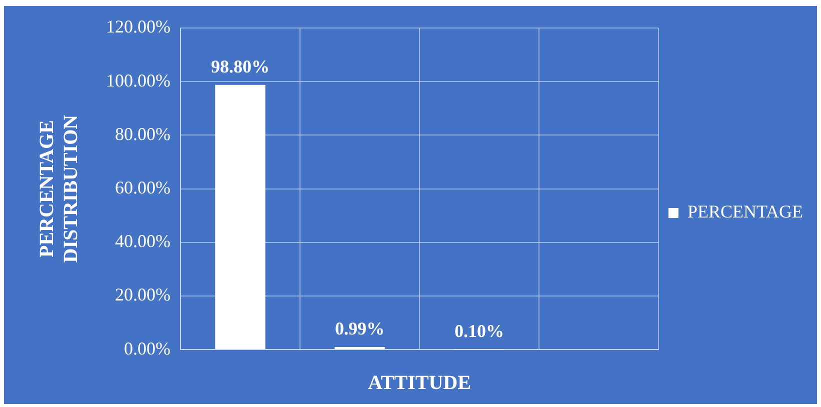 This screenshot has height=407, width=821. What do you see at coordinates (147, 348) in the screenshot?
I see `y-tick-label: 0.00%` at bounding box center [147, 348].